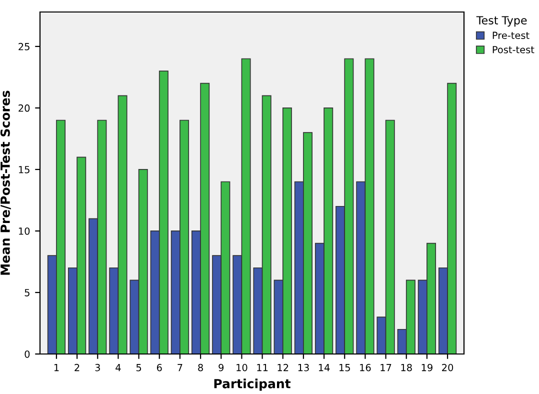 The width and height of the screenshot is (539, 394). What do you see at coordinates (427, 368) in the screenshot?
I see `x-tick-label: 19` at bounding box center [427, 368].